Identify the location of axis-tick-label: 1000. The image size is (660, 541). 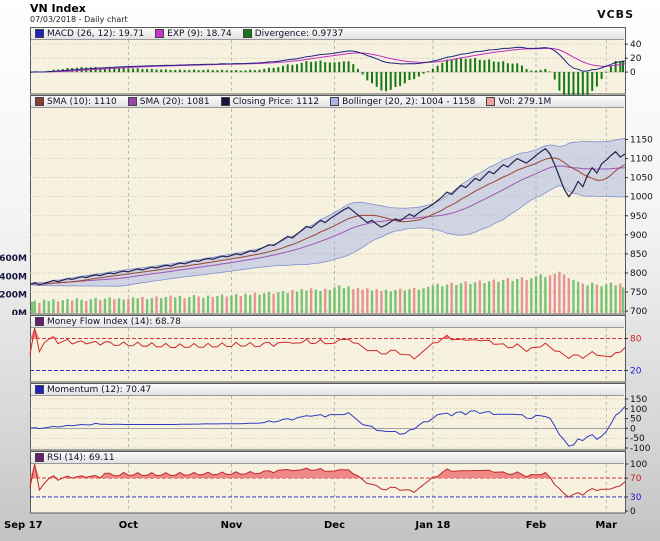
(641, 198).